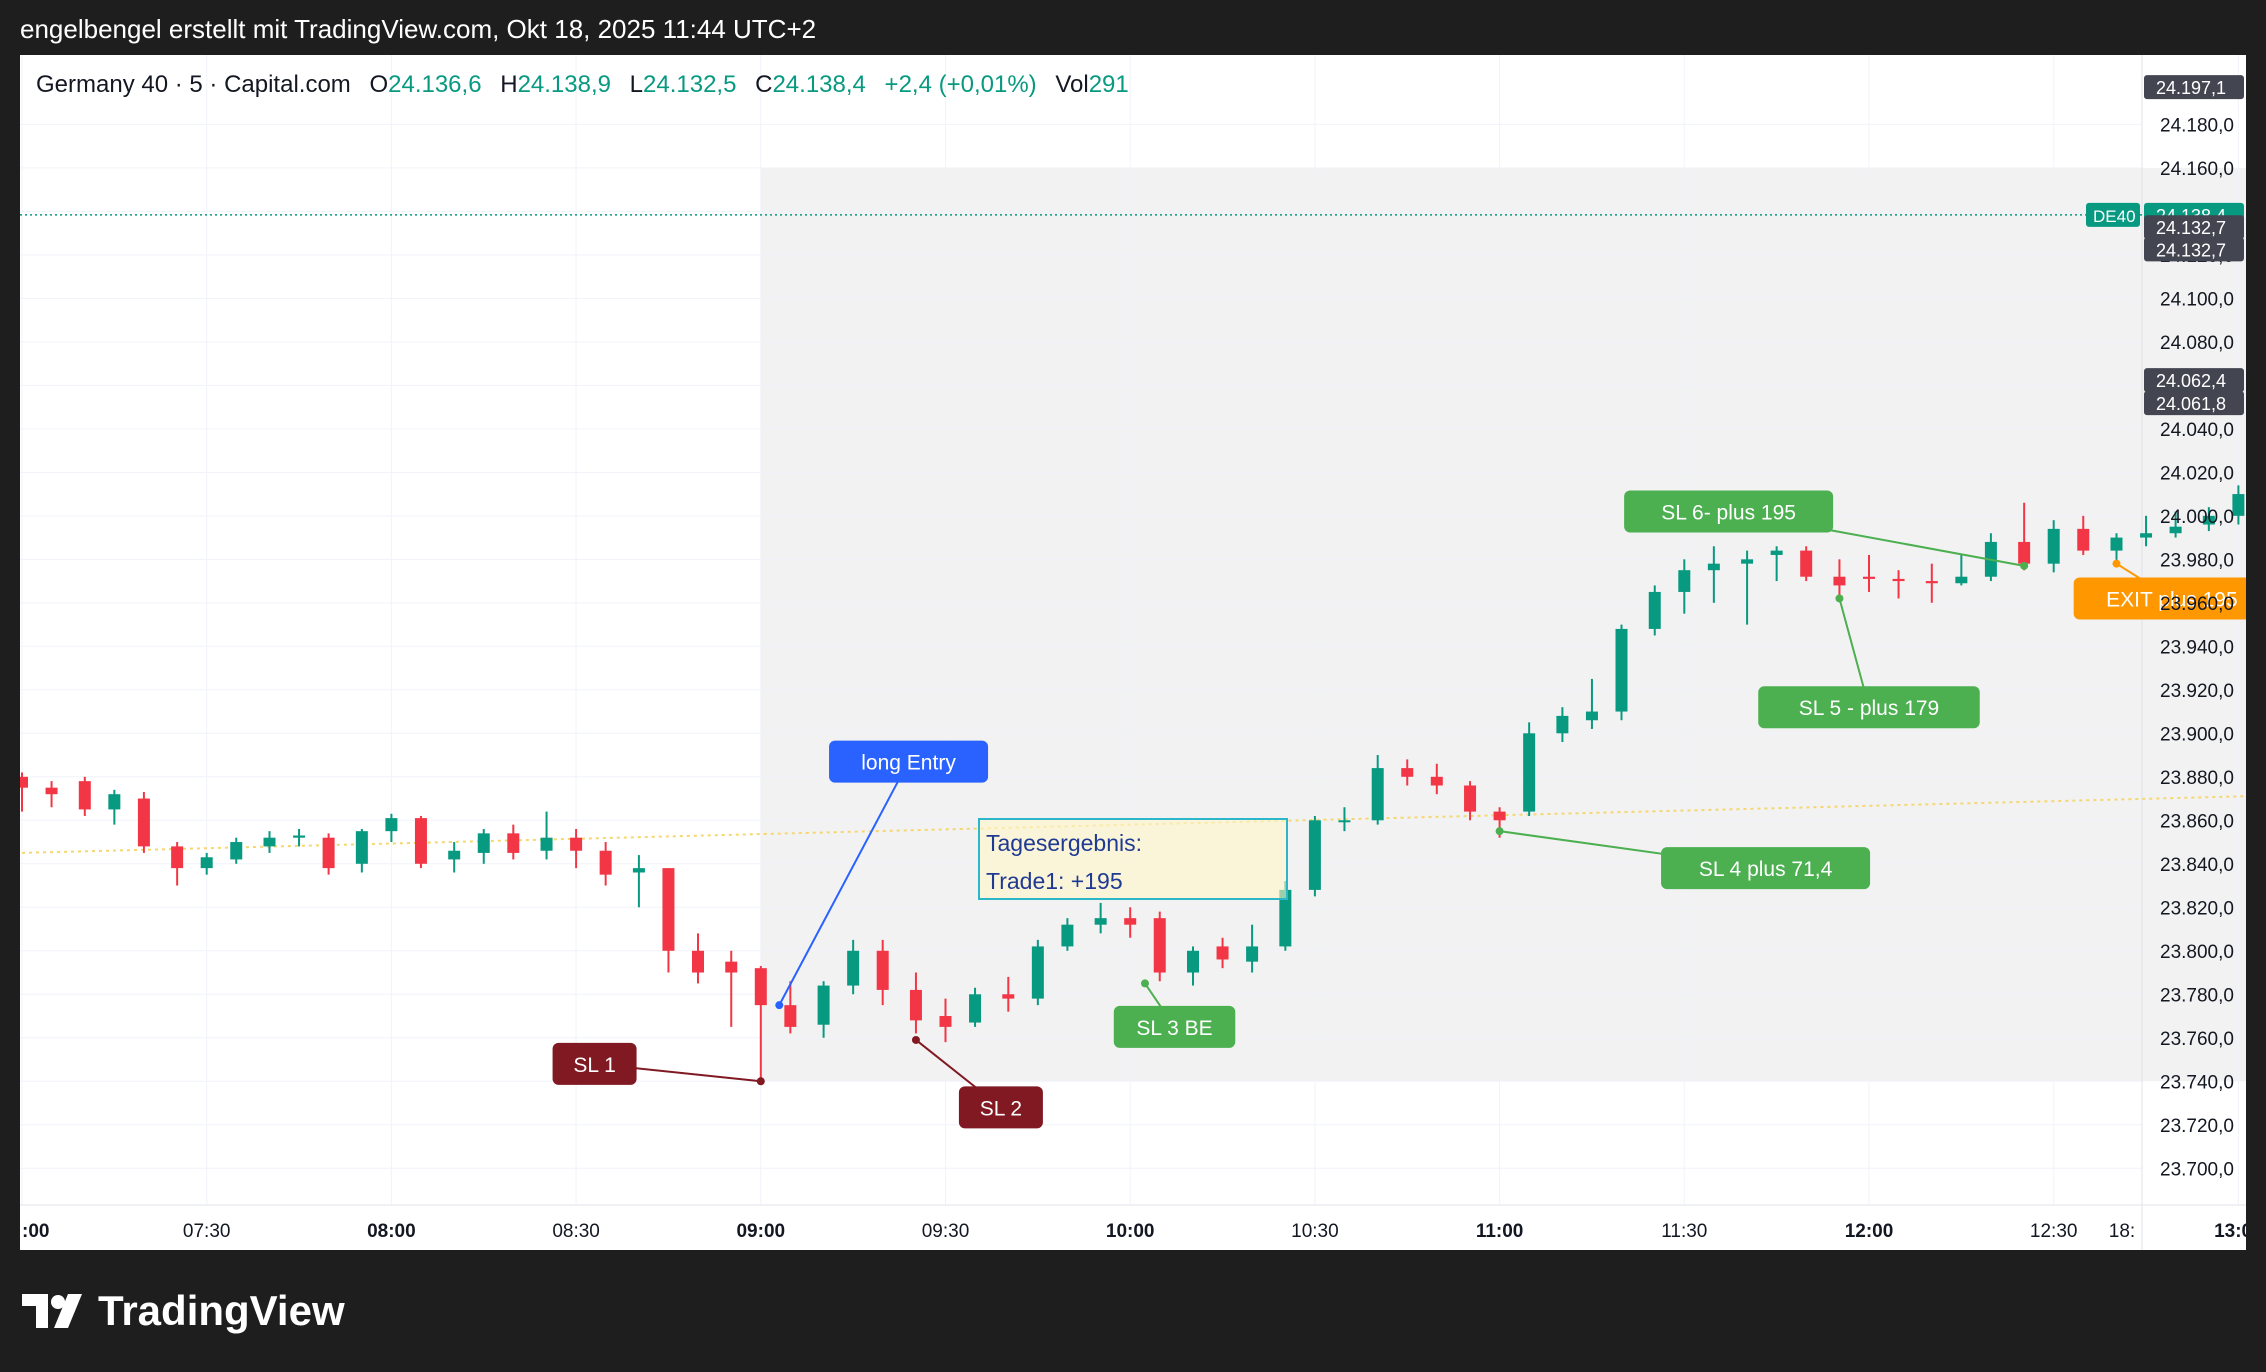  Describe the element at coordinates (2172, 599) in the screenshot. I see `annotation-label: EXIT plus 195` at that location.